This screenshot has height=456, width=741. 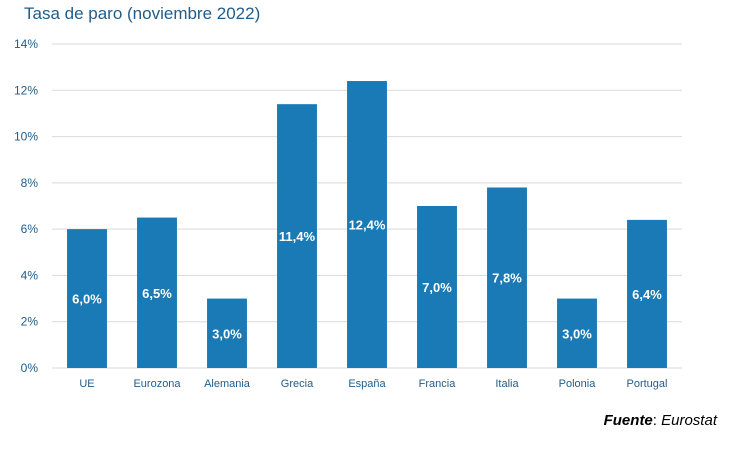 I want to click on y-tick-label: 10%, so click(x=26, y=137).